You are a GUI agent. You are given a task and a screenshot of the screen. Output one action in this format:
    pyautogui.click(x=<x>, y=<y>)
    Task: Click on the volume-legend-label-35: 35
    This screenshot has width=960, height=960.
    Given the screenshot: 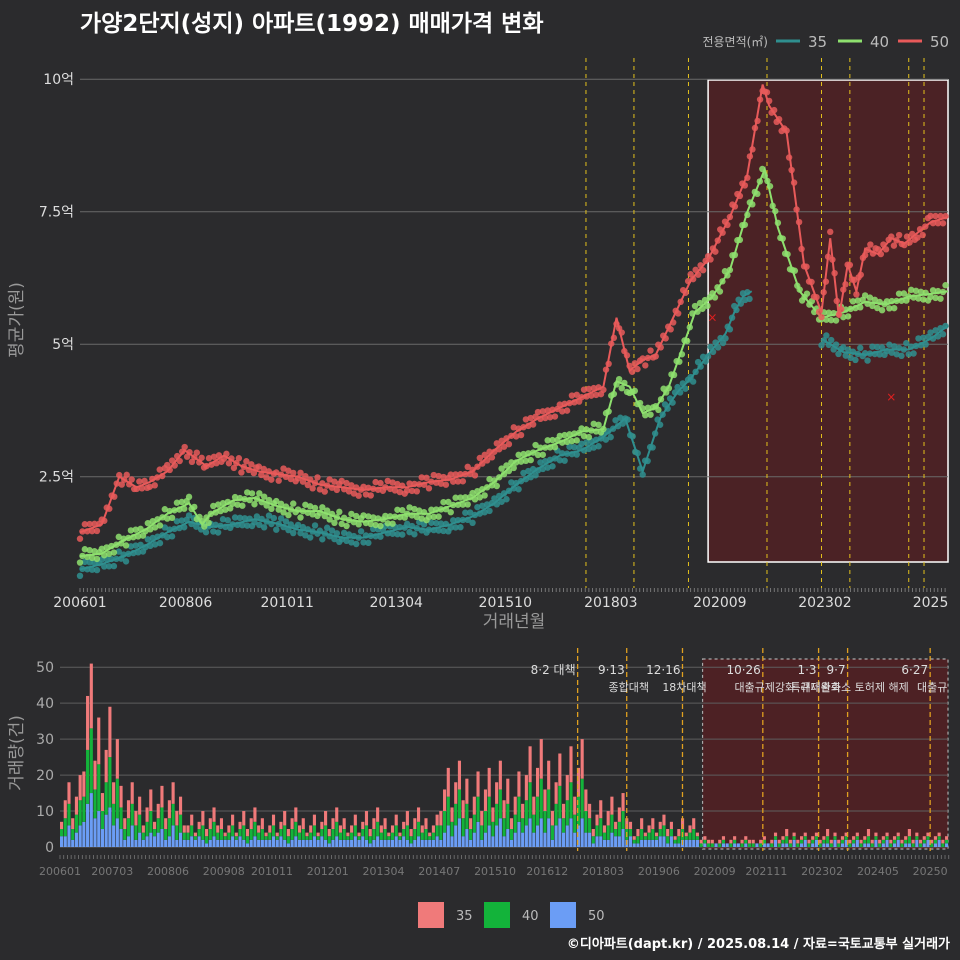 What is the action you would take?
    pyautogui.click(x=464, y=916)
    